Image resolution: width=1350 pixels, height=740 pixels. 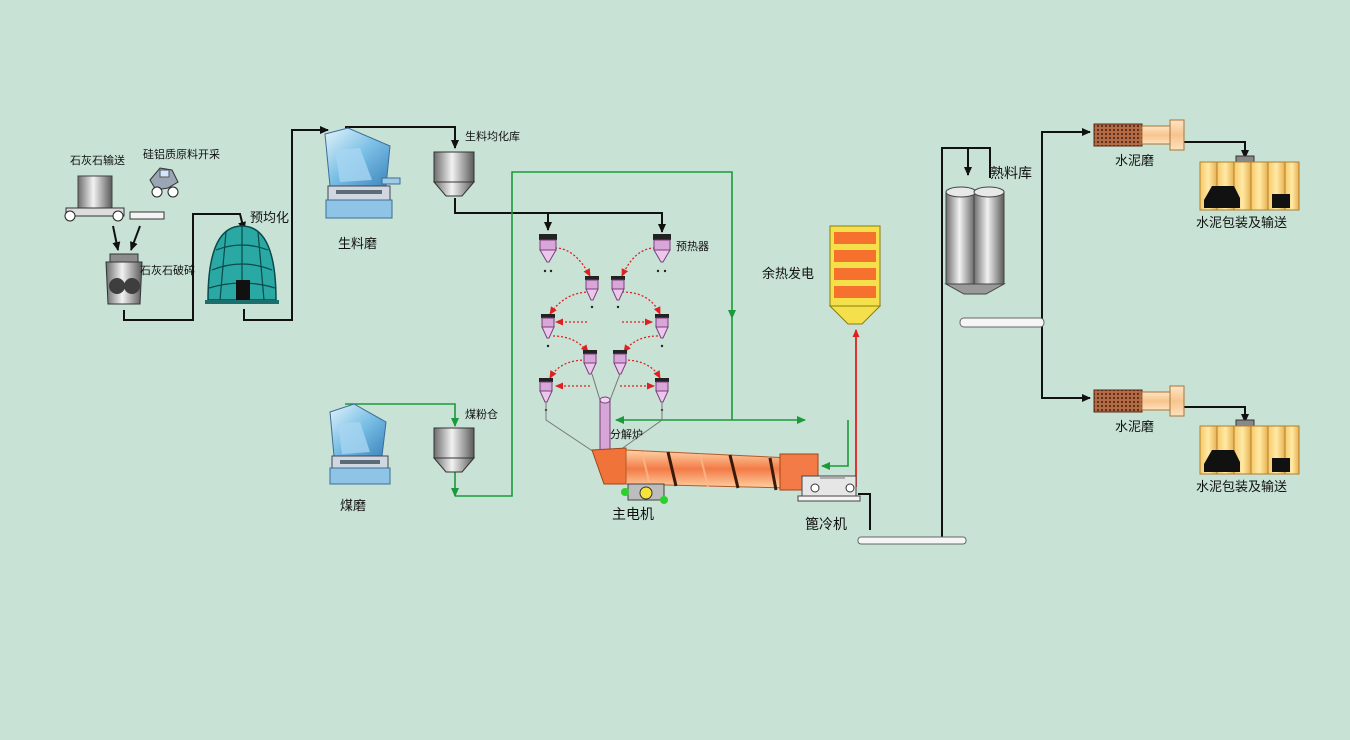 I want to click on waste-heat-boiler, so click(x=855, y=275).